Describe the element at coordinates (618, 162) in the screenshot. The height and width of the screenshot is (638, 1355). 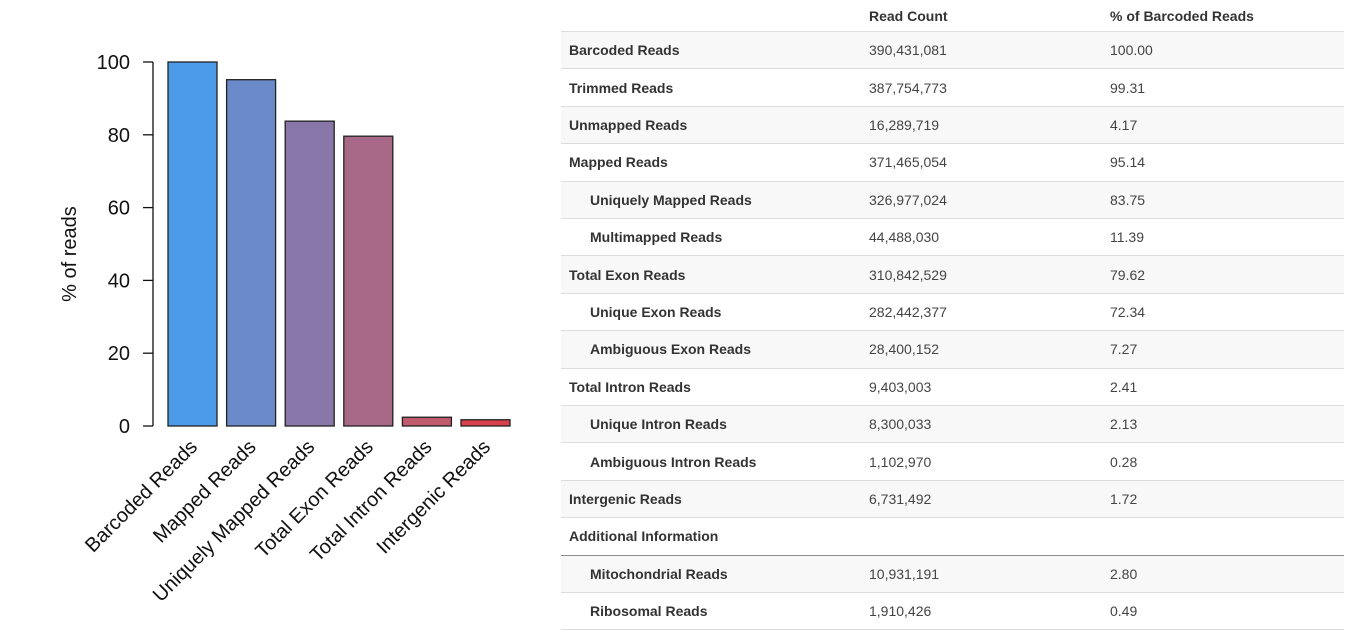
I see `row-label: Mapped Reads` at that location.